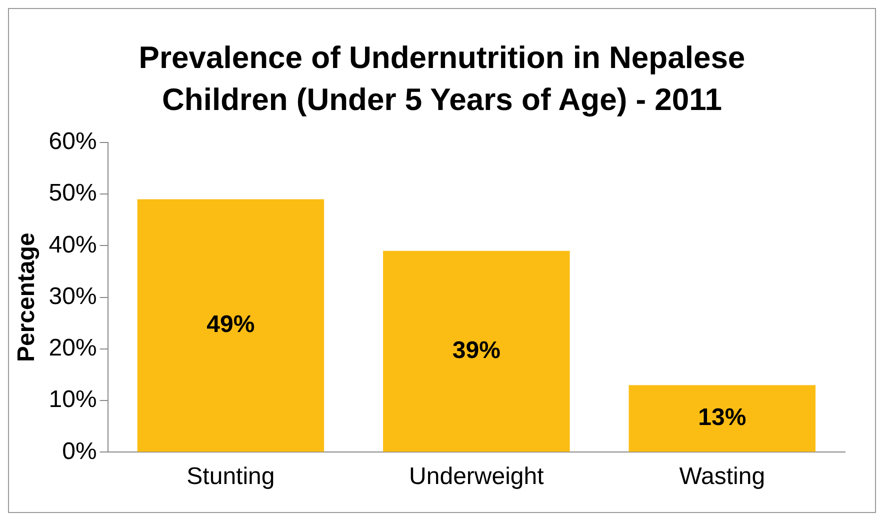 The width and height of the screenshot is (887, 525). What do you see at coordinates (72, 193) in the screenshot?
I see `y-tick-label: 50%` at bounding box center [72, 193].